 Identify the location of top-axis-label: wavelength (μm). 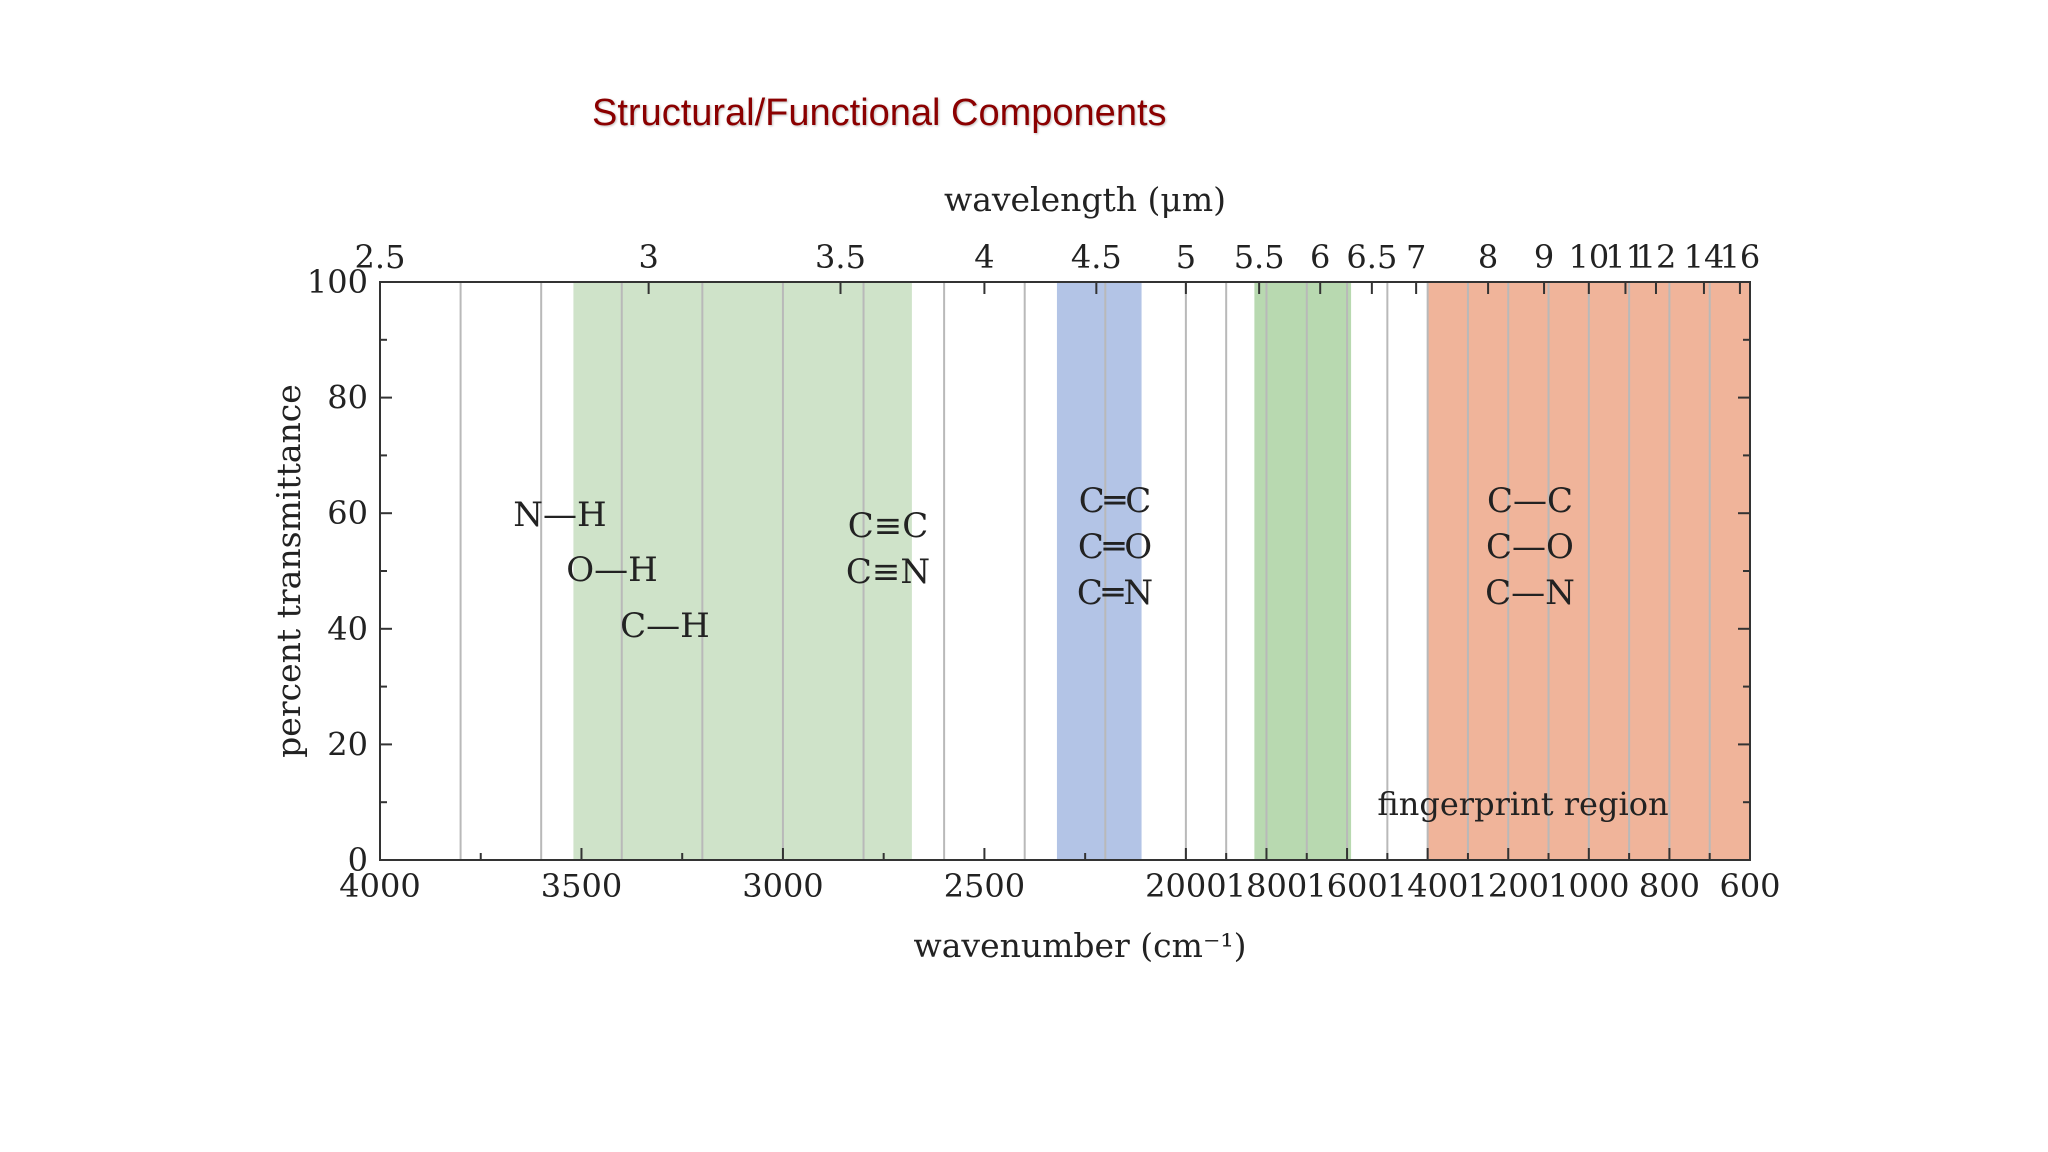
(1085, 199).